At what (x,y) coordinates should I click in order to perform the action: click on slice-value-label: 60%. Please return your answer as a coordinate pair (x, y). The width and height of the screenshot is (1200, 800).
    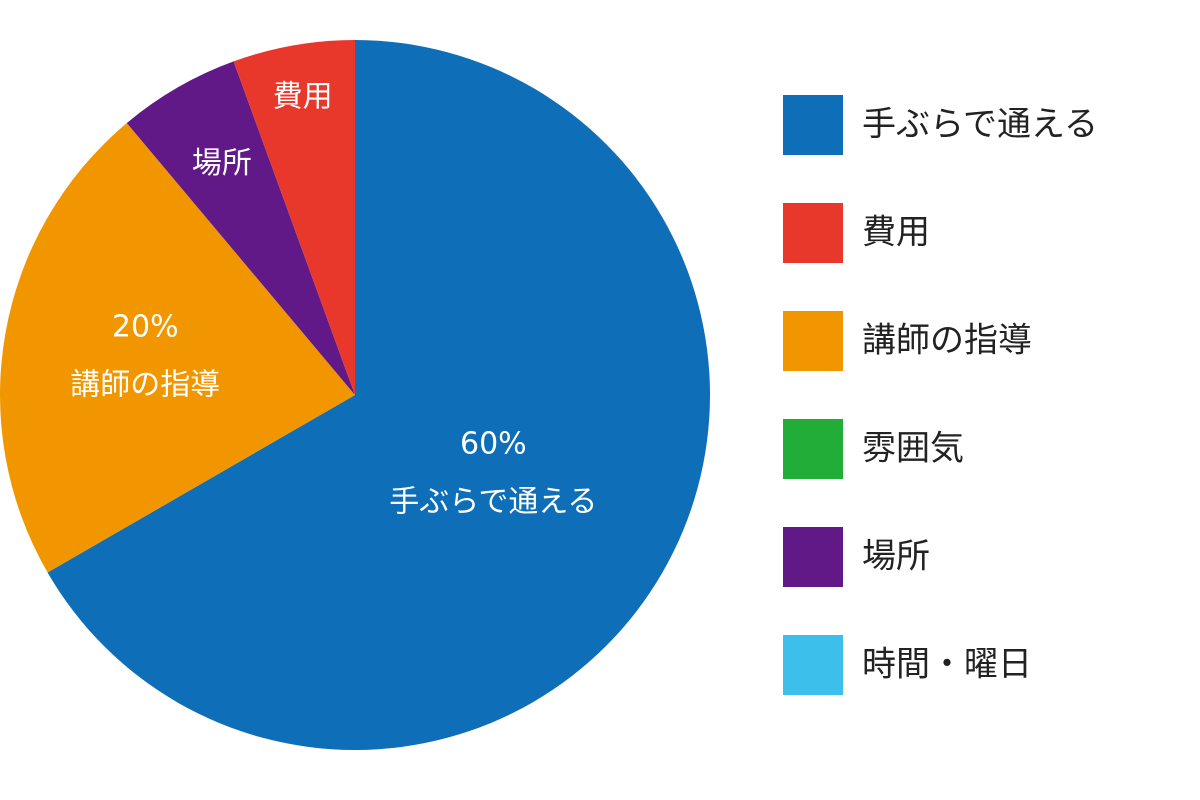
    Looking at the image, I should click on (493, 443).